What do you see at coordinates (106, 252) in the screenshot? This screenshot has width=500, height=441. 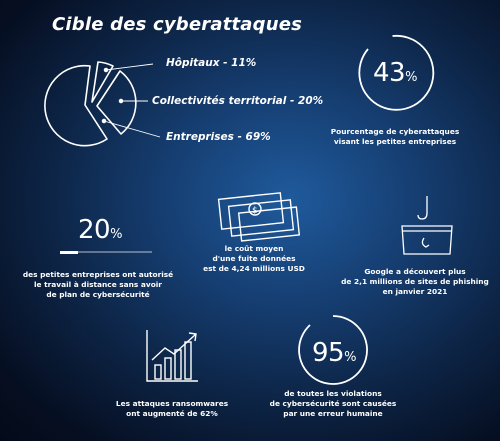 I see `stat-20-progress-track` at bounding box center [106, 252].